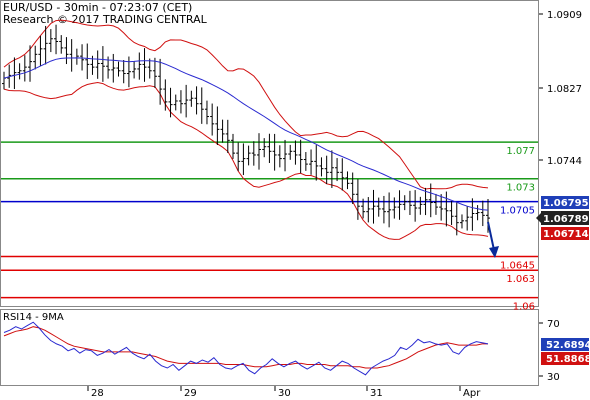 Image resolution: width=590 pixels, height=400 pixels. What do you see at coordinates (565, 358) in the screenshot?
I see `rsi-ma-badge-bg` at bounding box center [565, 358].